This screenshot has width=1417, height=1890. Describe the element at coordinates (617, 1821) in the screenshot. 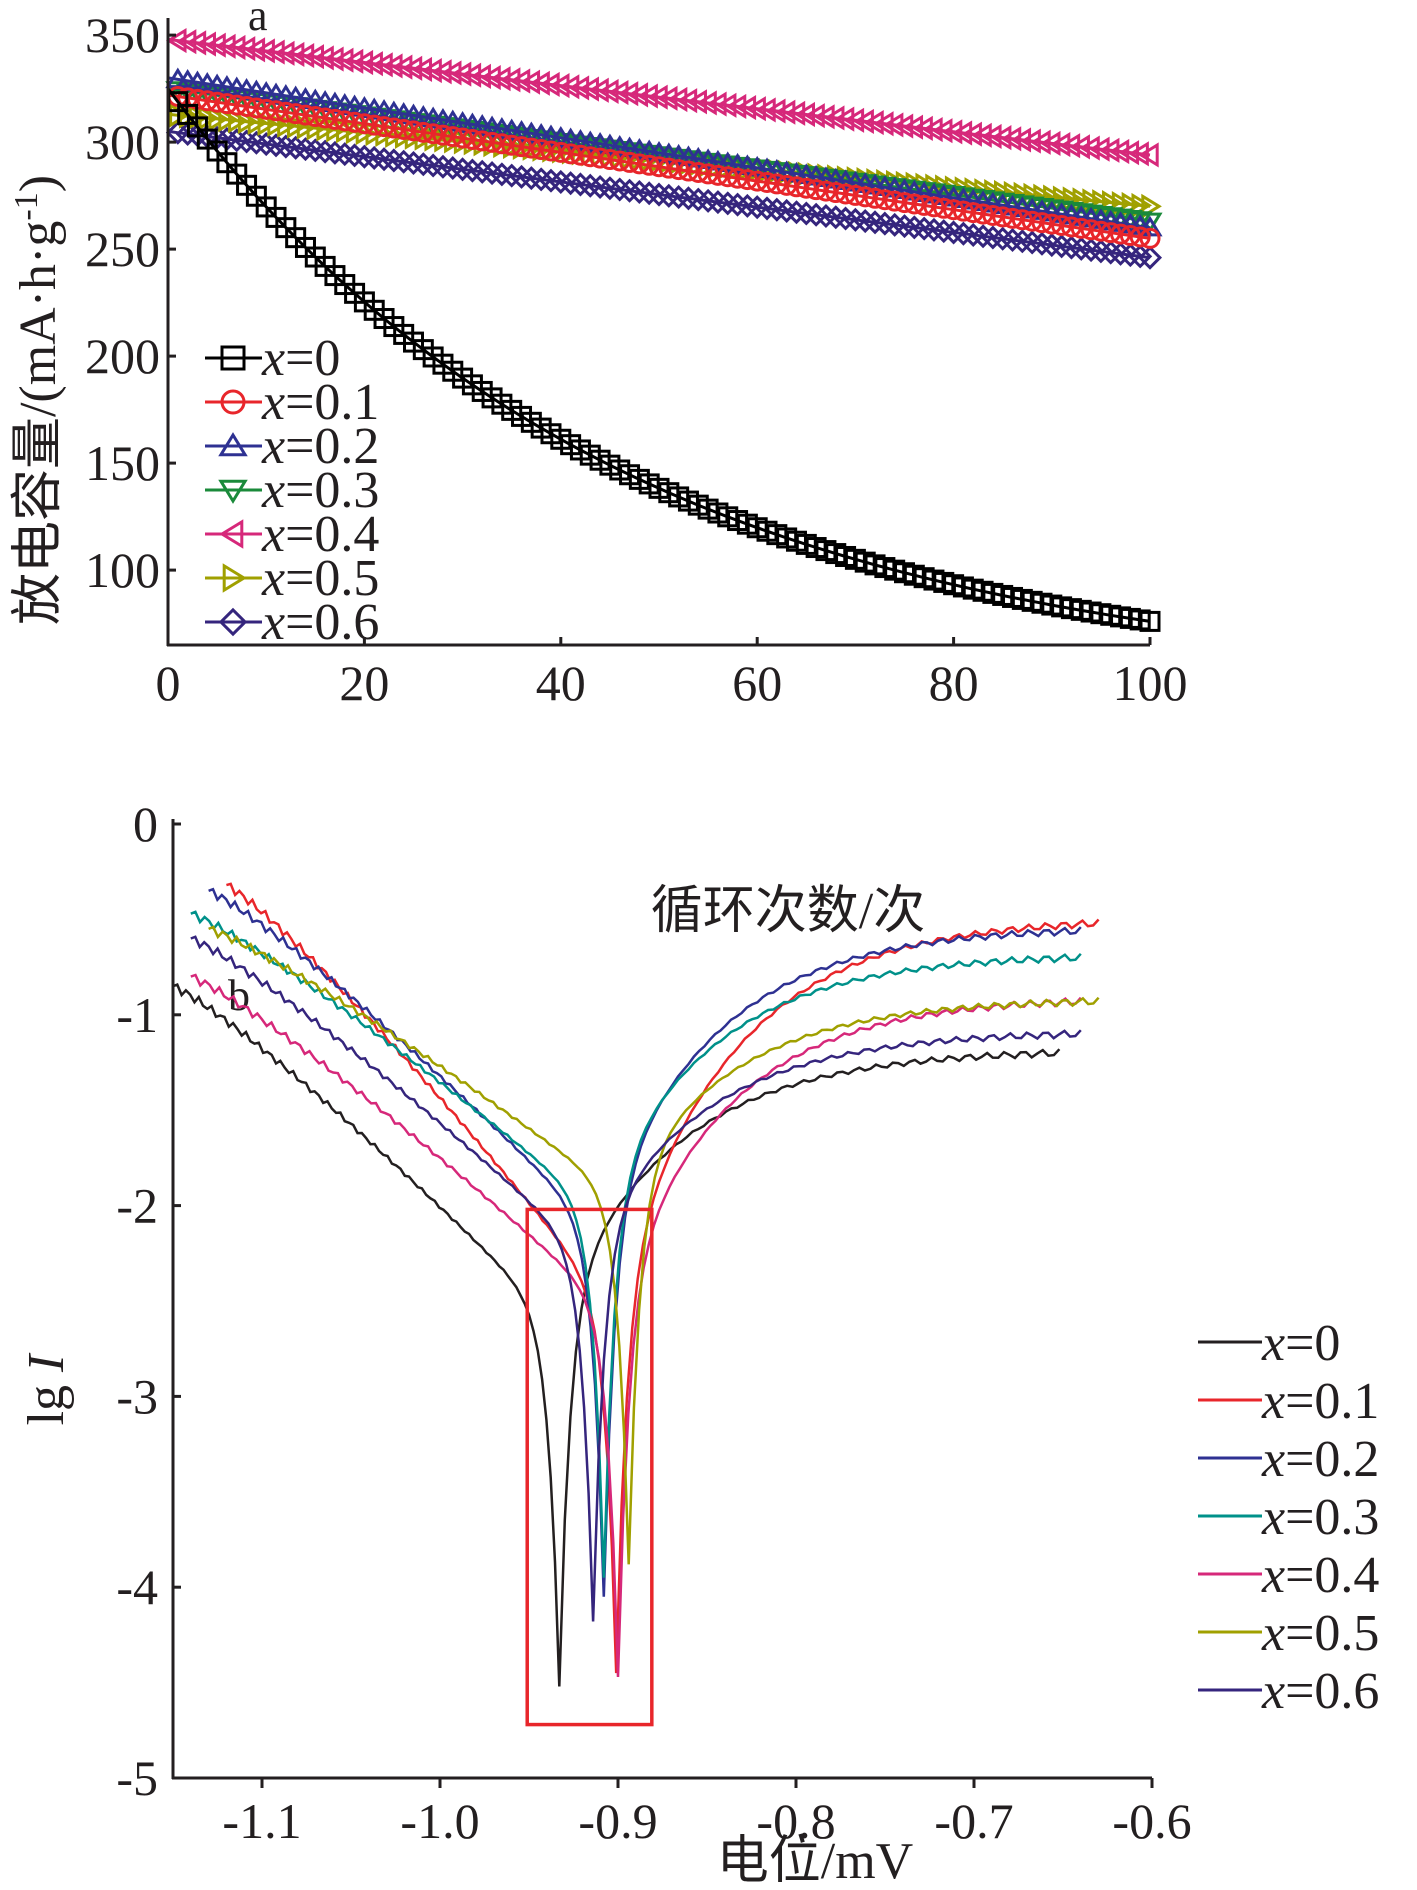

I see `x-tick-label: -0.9` at that location.